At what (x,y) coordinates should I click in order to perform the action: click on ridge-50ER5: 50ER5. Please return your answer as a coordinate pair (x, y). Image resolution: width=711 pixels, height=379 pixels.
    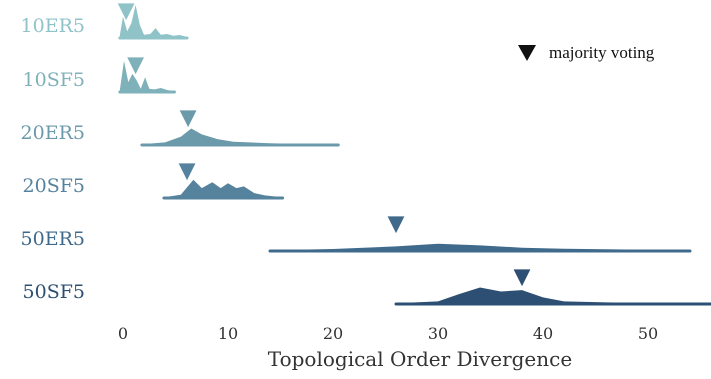
    Looking at the image, I should click on (356, 234).